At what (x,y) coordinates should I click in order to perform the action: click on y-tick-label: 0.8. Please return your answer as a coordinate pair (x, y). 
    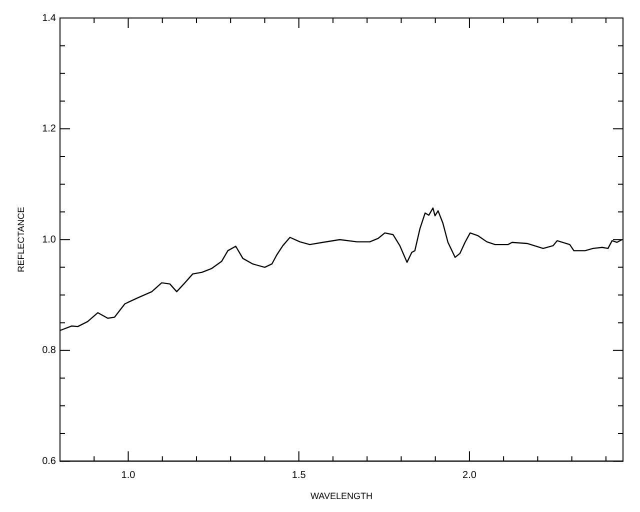
    Looking at the image, I should click on (49, 350).